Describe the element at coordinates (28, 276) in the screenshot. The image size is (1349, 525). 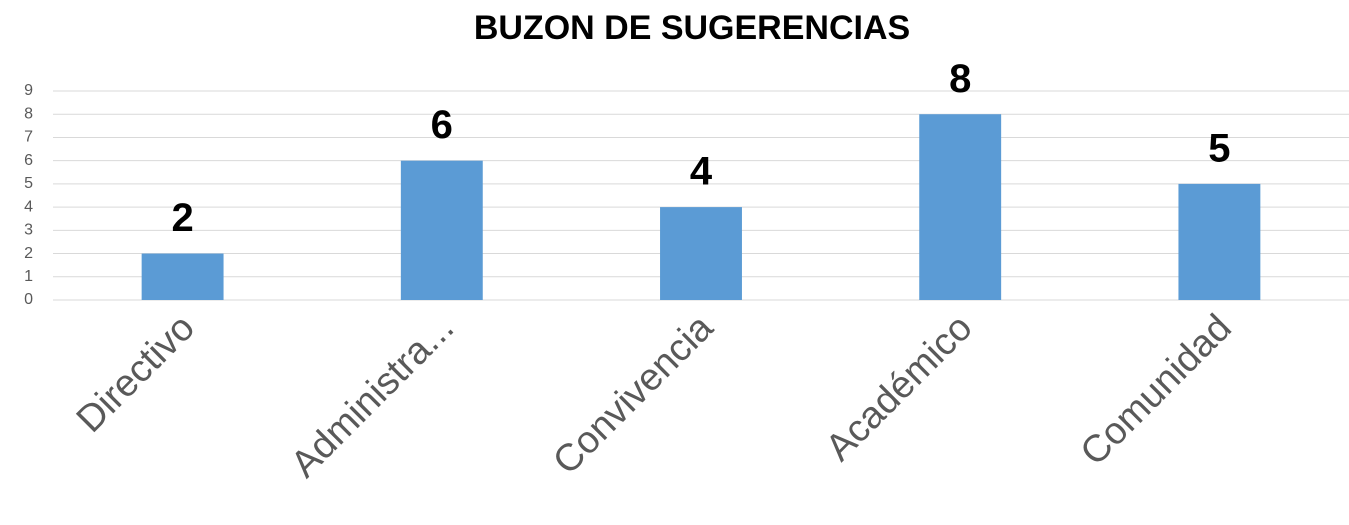
I see `y-tick-label: 1` at that location.